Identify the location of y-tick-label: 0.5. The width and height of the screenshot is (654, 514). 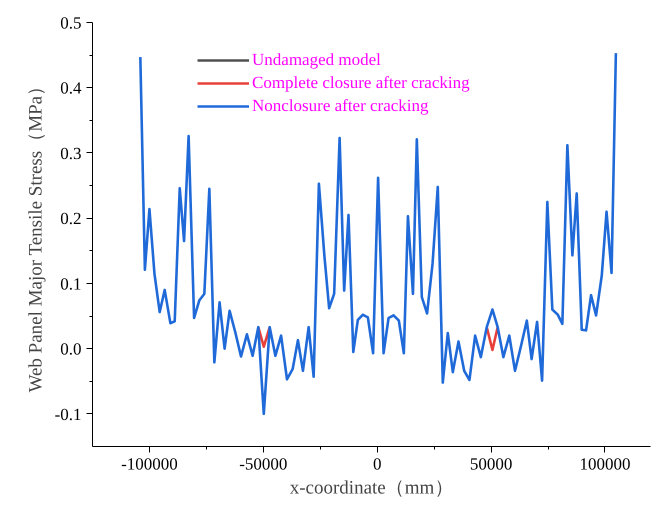
(71, 23).